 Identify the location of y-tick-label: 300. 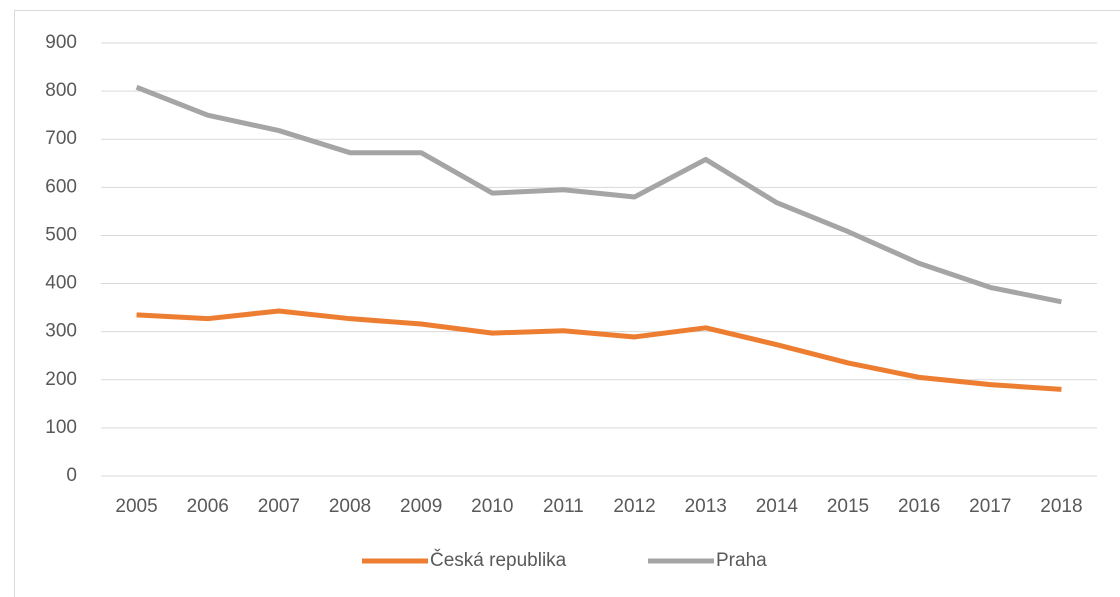
(61, 331).